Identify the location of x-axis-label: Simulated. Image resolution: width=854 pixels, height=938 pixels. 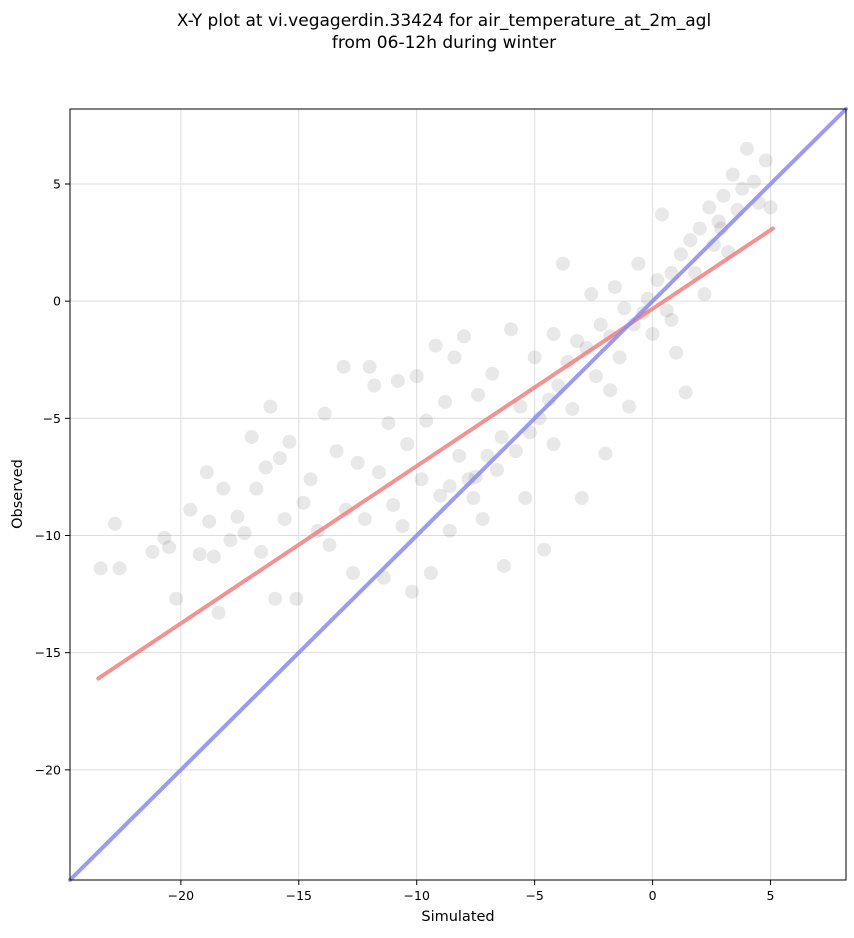
(457, 917).